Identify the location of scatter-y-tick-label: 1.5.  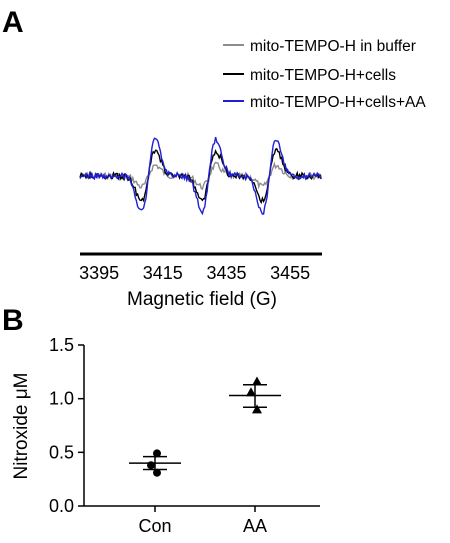
(61, 345).